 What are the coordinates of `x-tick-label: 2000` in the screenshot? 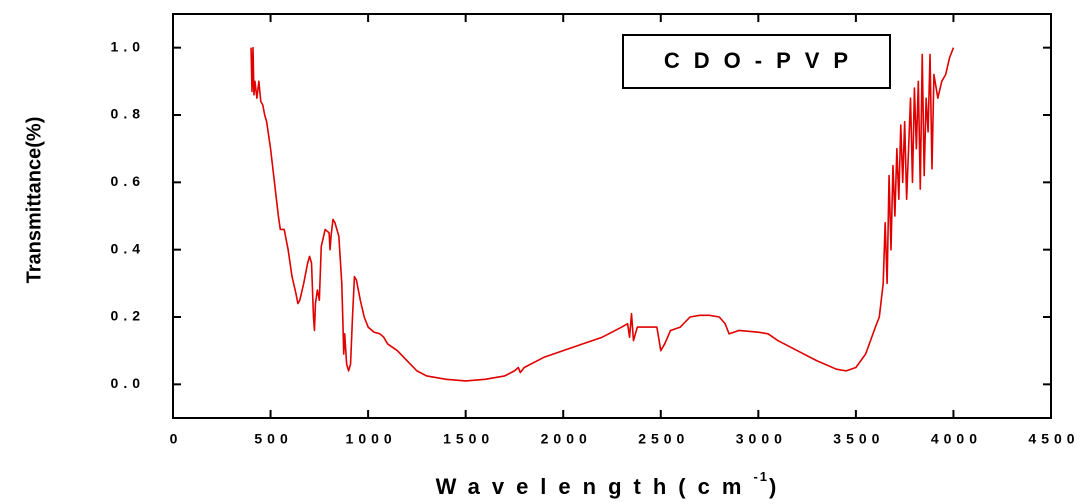 It's located at (566, 439).